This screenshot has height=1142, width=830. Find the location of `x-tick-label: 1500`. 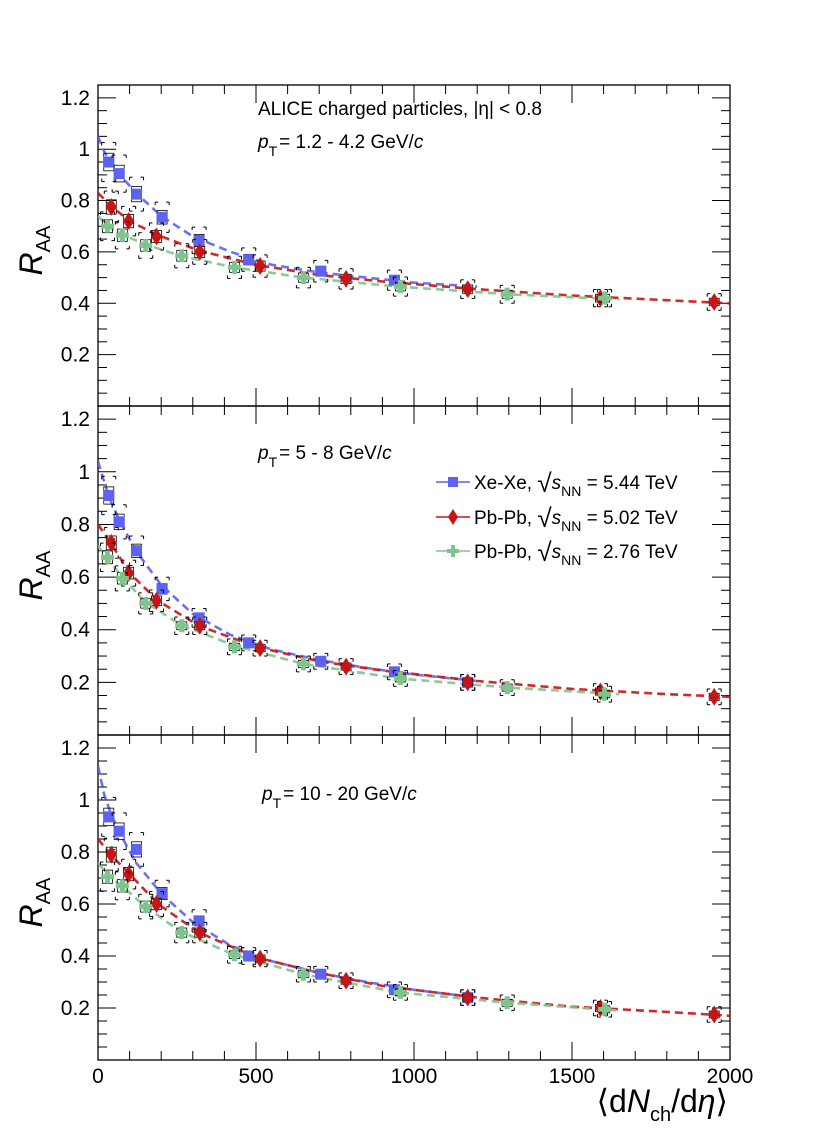

x-tick-label: 1500 is located at coordinates (572, 1076).